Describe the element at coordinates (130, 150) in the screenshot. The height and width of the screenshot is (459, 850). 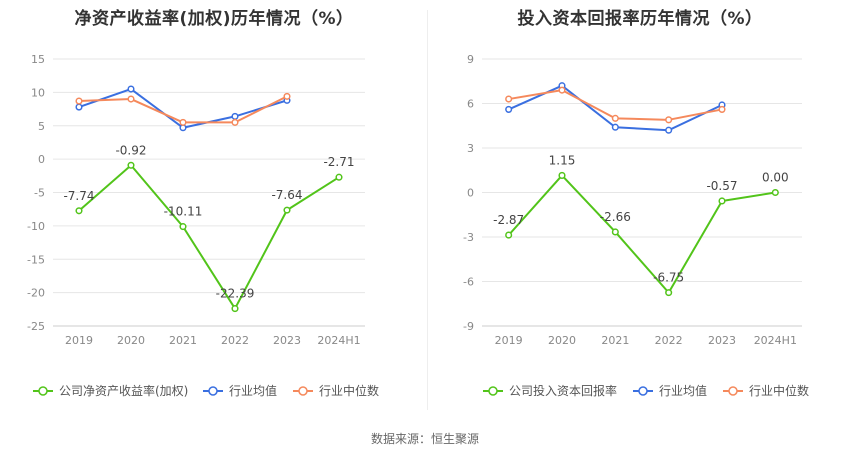
I see `data-label: -0.92` at that location.